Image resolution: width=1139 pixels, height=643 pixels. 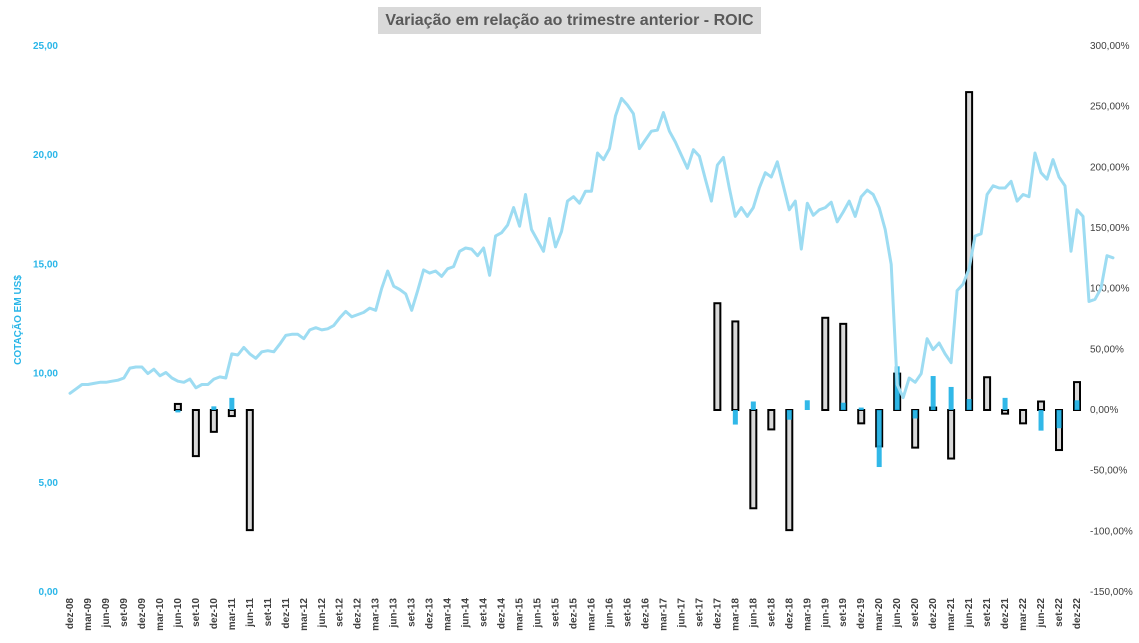 What do you see at coordinates (789, 614) in the screenshot?
I see `x-tick-label: dez-18` at bounding box center [789, 614].